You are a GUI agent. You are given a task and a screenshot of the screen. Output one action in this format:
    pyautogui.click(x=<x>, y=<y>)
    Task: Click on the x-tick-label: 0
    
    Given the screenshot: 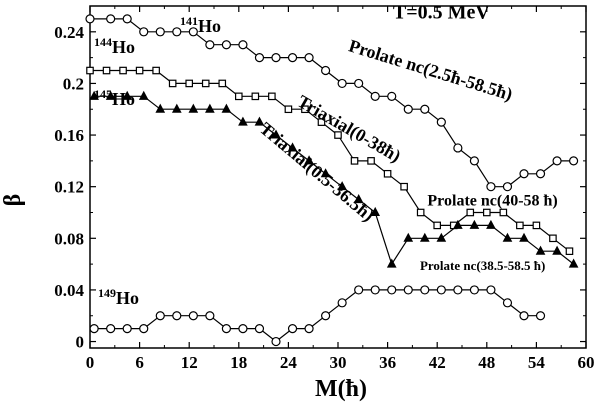 What is the action you would take?
    pyautogui.click(x=90, y=362)
    